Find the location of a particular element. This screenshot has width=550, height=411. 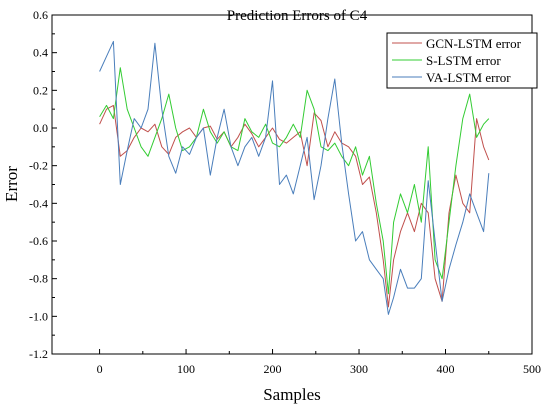

legend-label-gcn-lstm: GCN-LSTM error is located at coordinates (474, 43).